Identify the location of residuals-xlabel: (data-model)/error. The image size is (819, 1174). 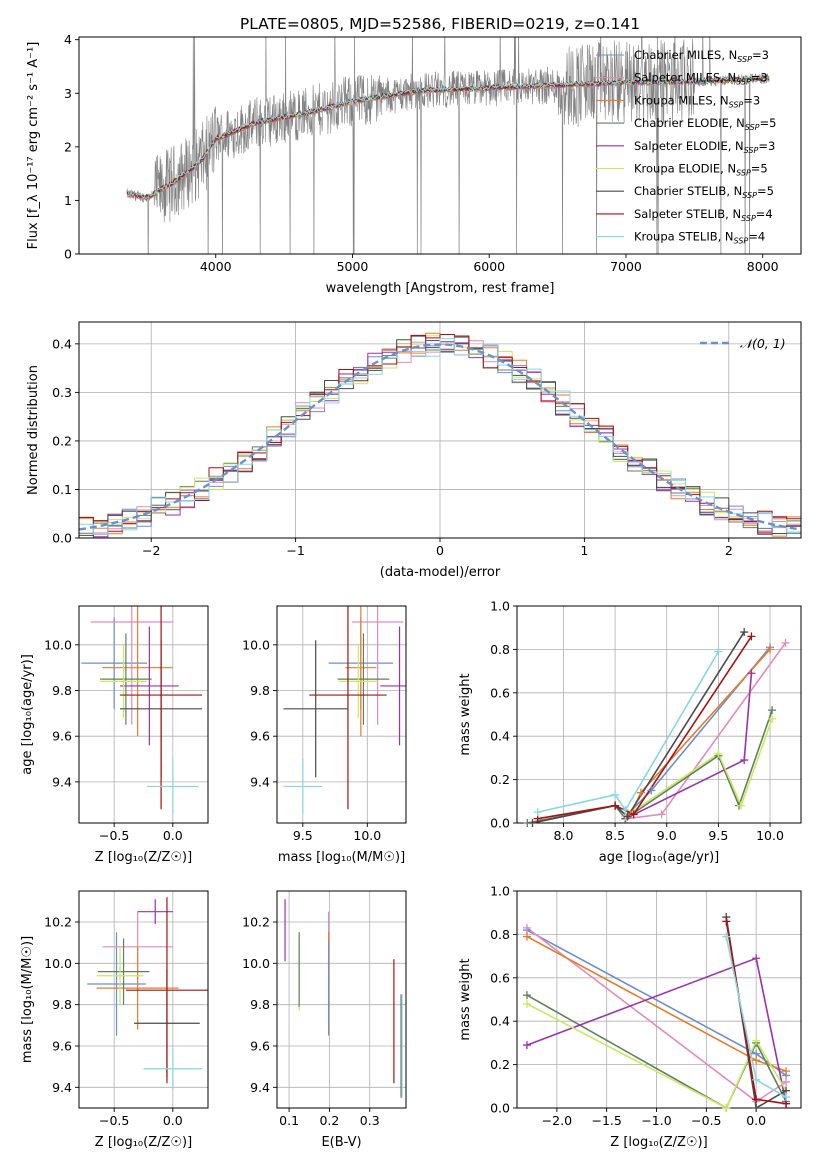
(440, 572).